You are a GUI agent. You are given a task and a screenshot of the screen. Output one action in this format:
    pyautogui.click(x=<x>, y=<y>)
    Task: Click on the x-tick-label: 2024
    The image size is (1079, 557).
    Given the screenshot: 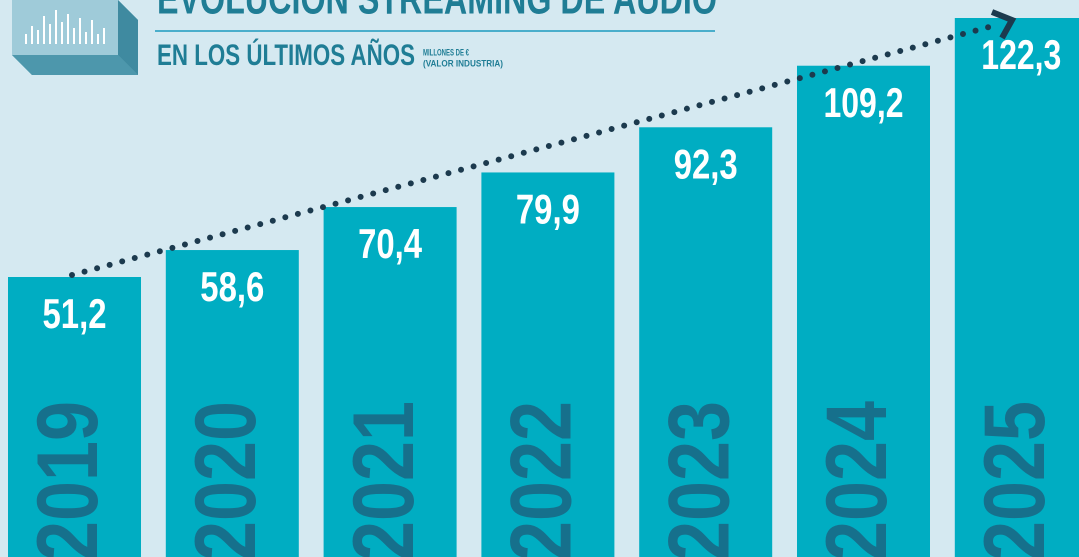 What is the action you would take?
    pyautogui.click(x=857, y=479)
    